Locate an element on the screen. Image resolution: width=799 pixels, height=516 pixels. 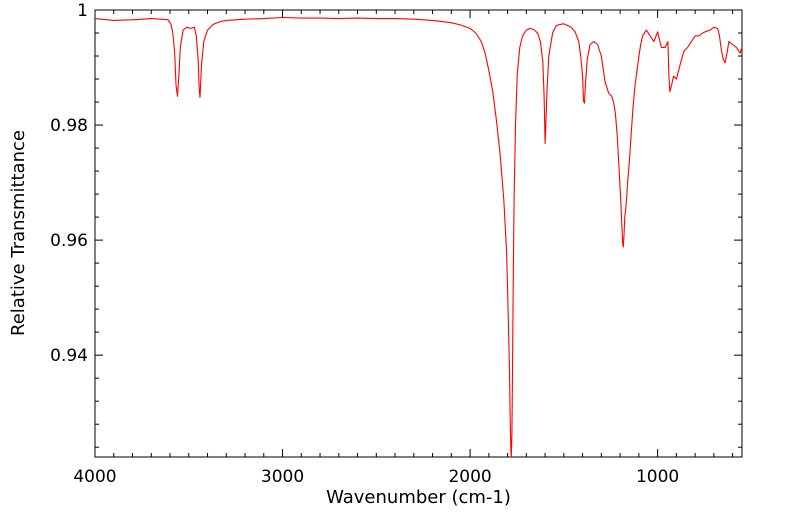
x-tick-label: 1000 is located at coordinates (657, 477).